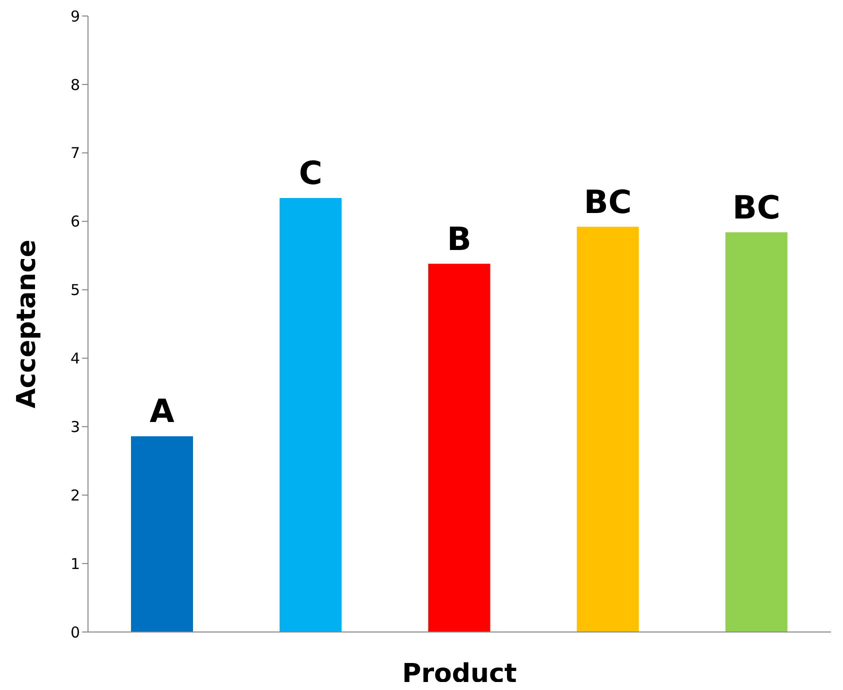 This screenshot has width=843, height=690. What do you see at coordinates (75, 85) in the screenshot?
I see `y-tick-label: 8` at bounding box center [75, 85].